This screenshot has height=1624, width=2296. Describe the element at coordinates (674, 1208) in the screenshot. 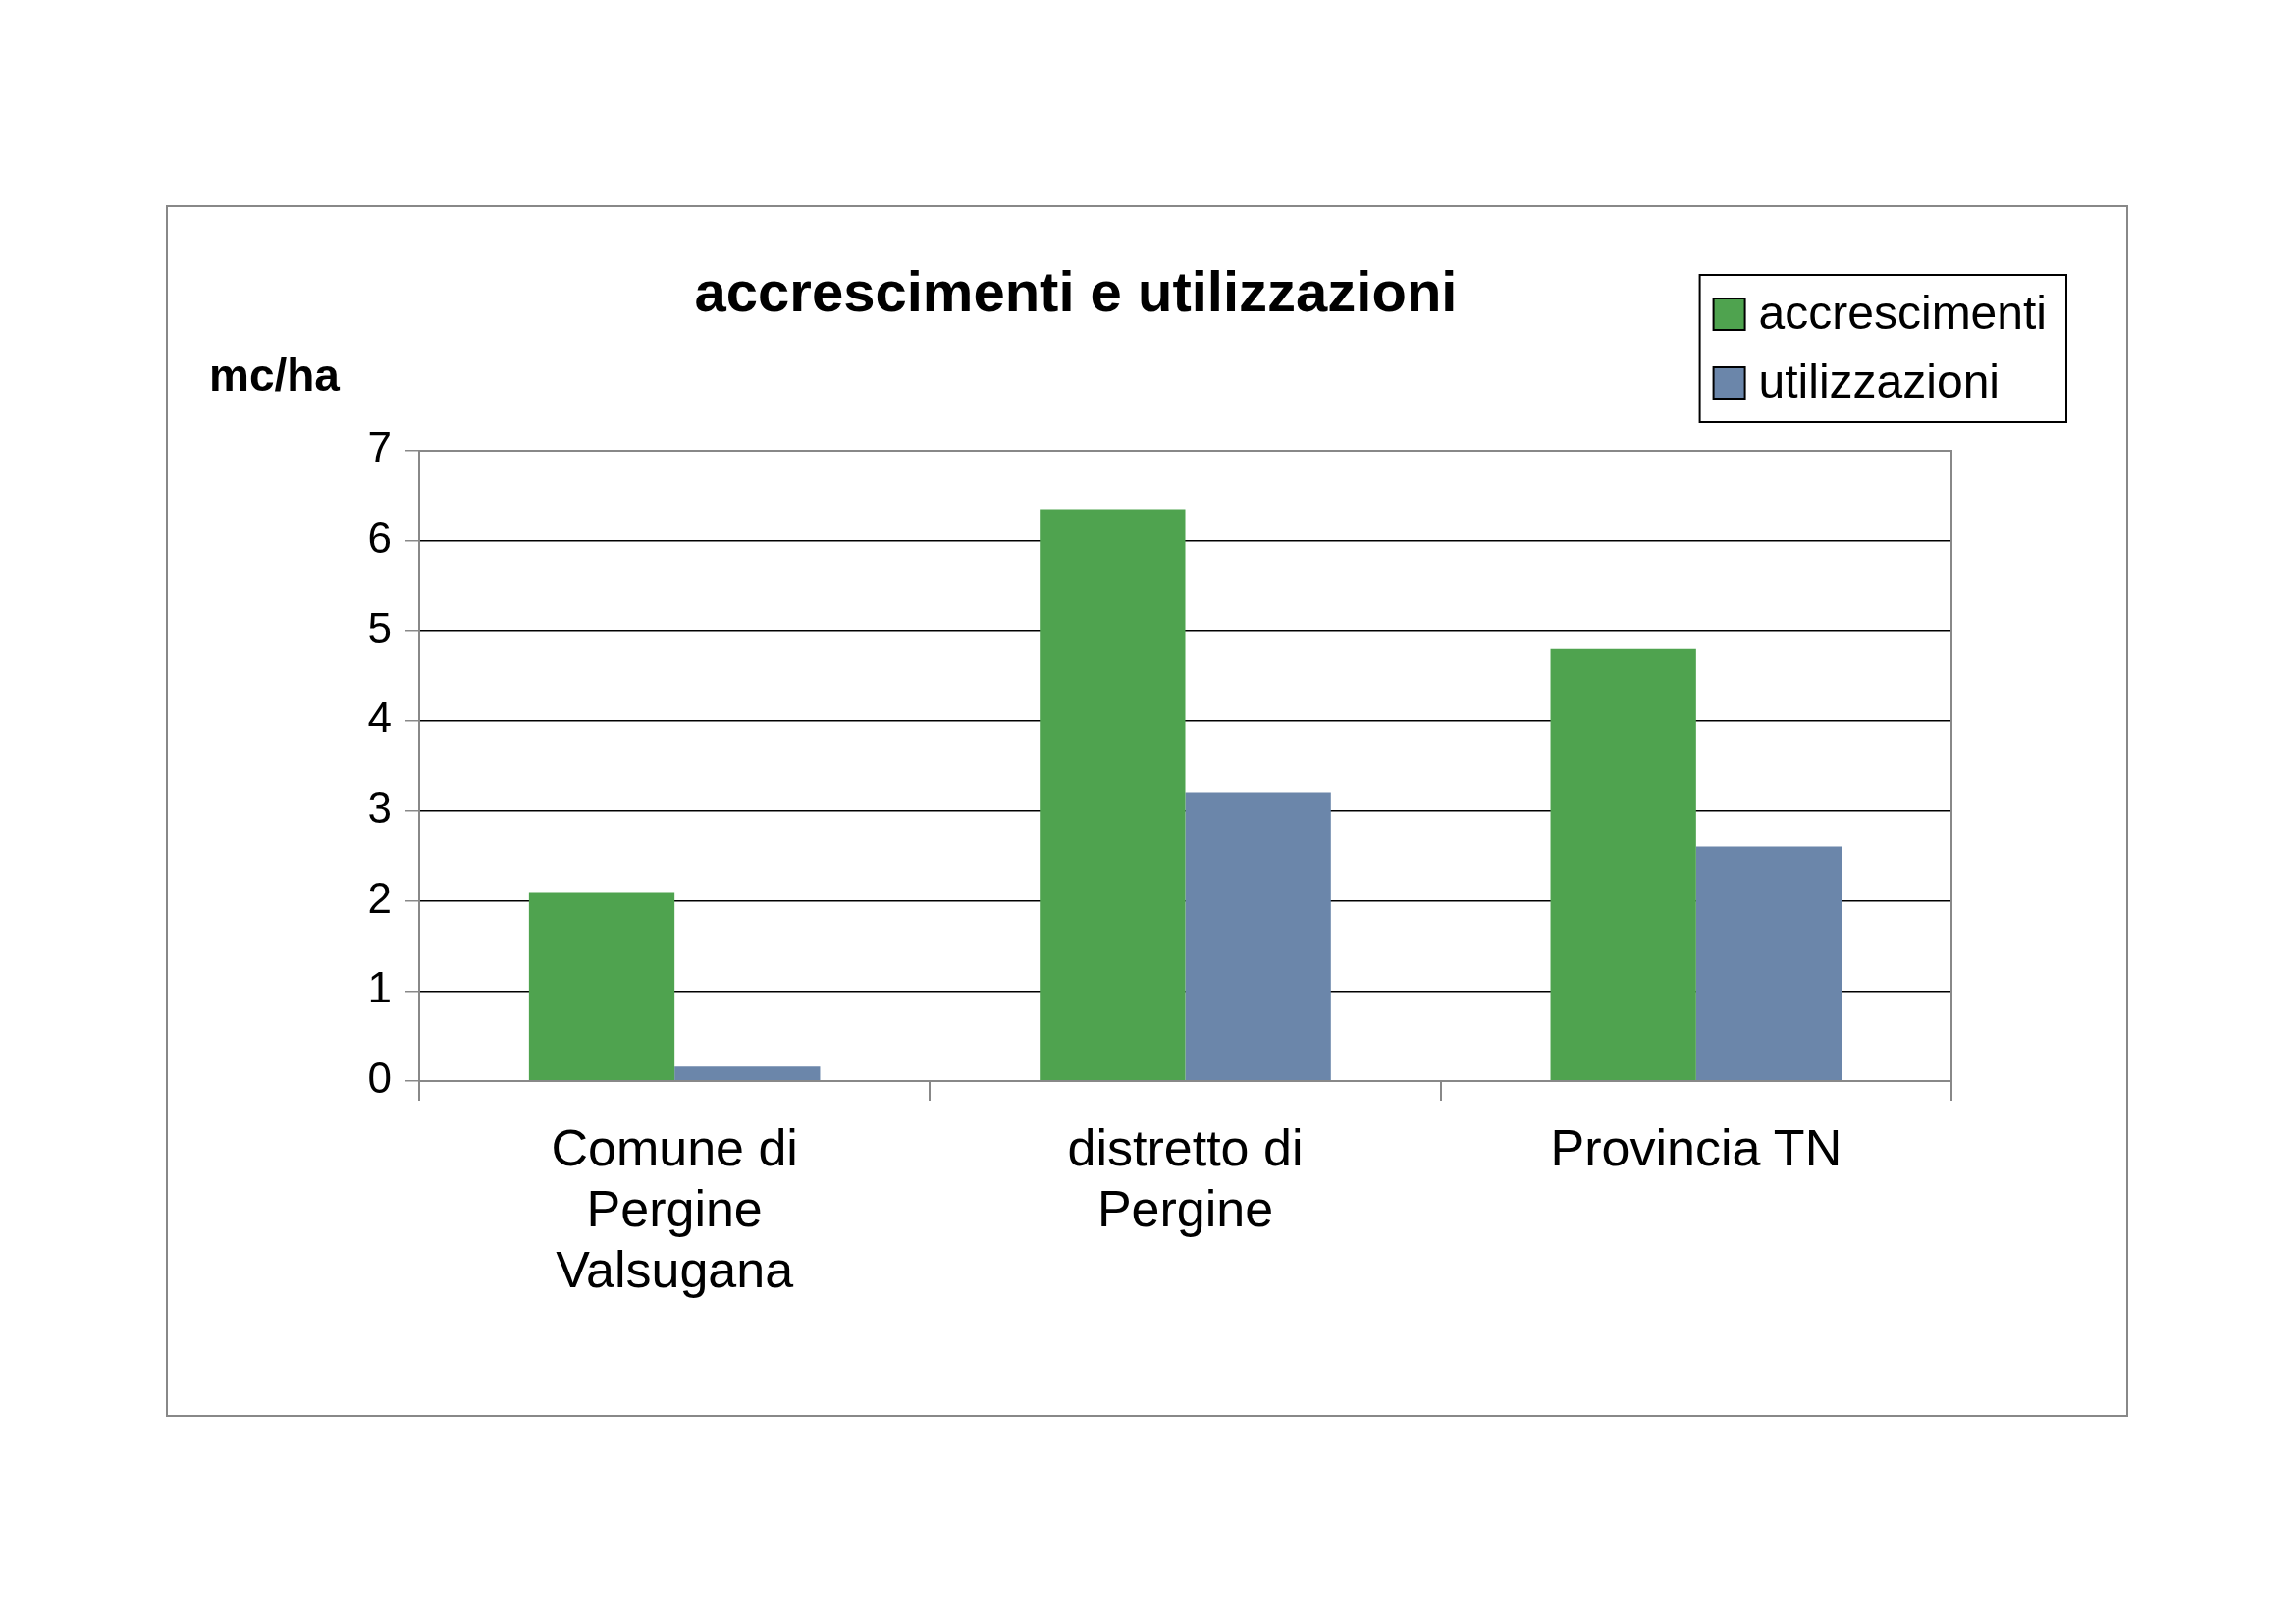

I see `x-tick-label: Comune di Pergine Valsugana` at that location.